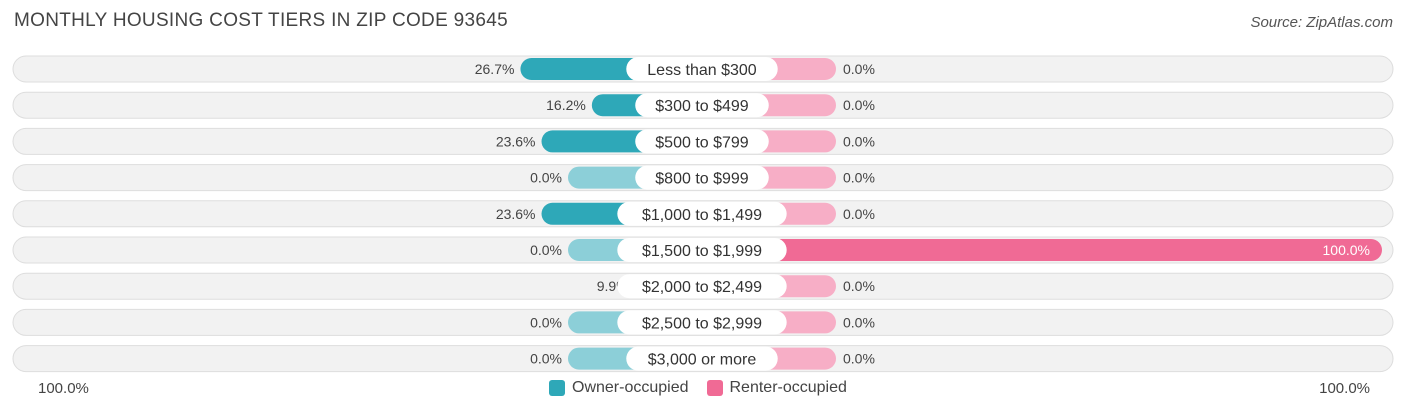 Image resolution: width=1406 pixels, height=414 pixels. I want to click on category-label: $2,000 to $2,499, so click(702, 287).